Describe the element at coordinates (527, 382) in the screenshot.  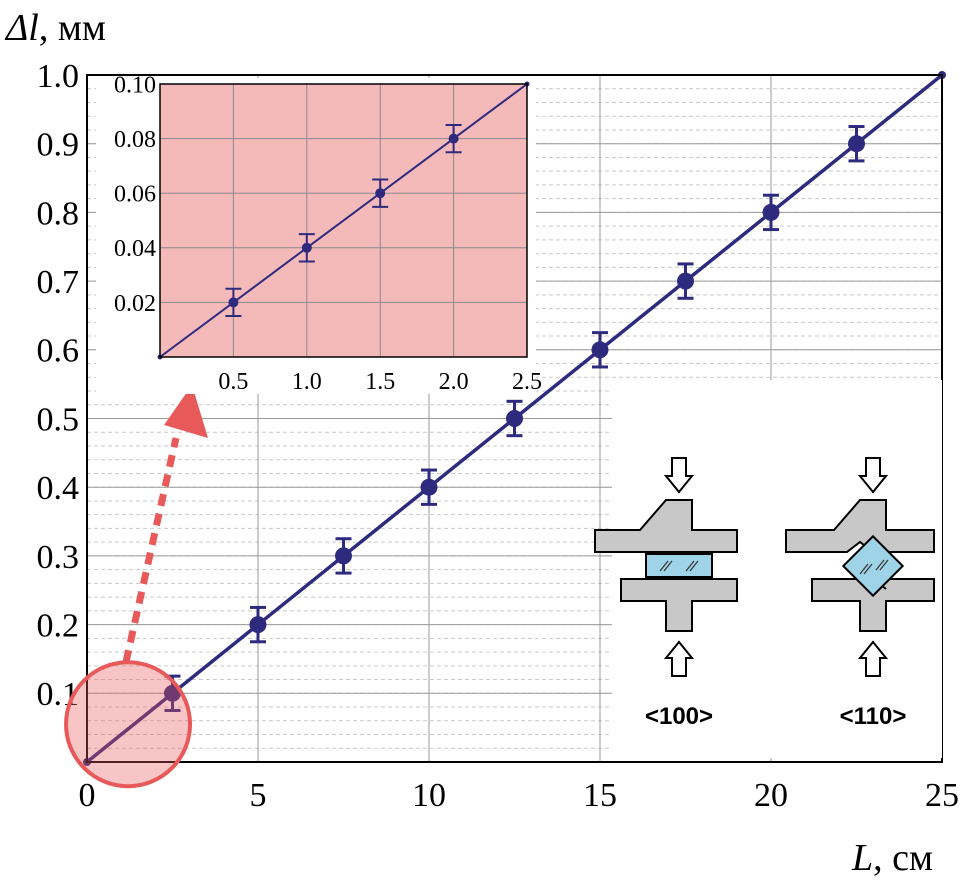
I see `x-tick-label: 2.5` at that location.